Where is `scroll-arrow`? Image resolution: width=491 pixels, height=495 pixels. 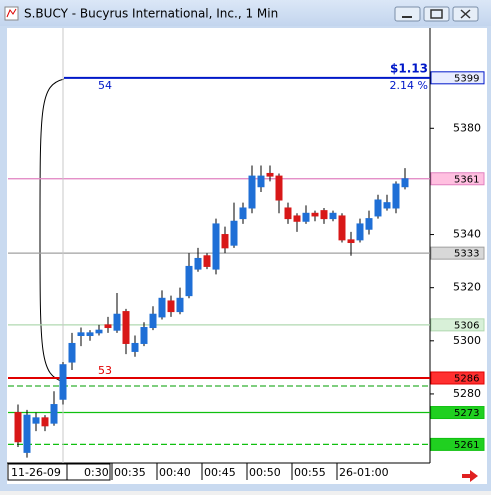 scroll-arrow is located at coordinates (470, 476).